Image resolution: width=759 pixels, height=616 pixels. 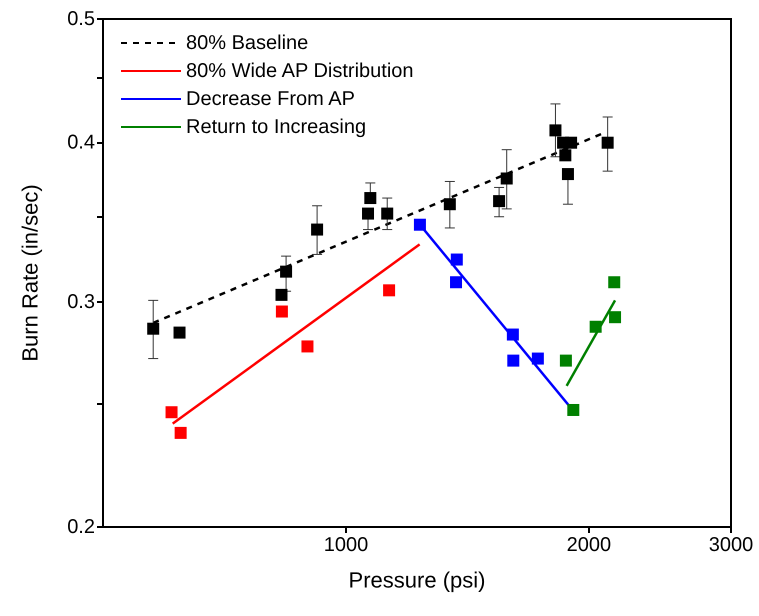 I want to click on x-tick-label: 3000, so click(x=731, y=545).